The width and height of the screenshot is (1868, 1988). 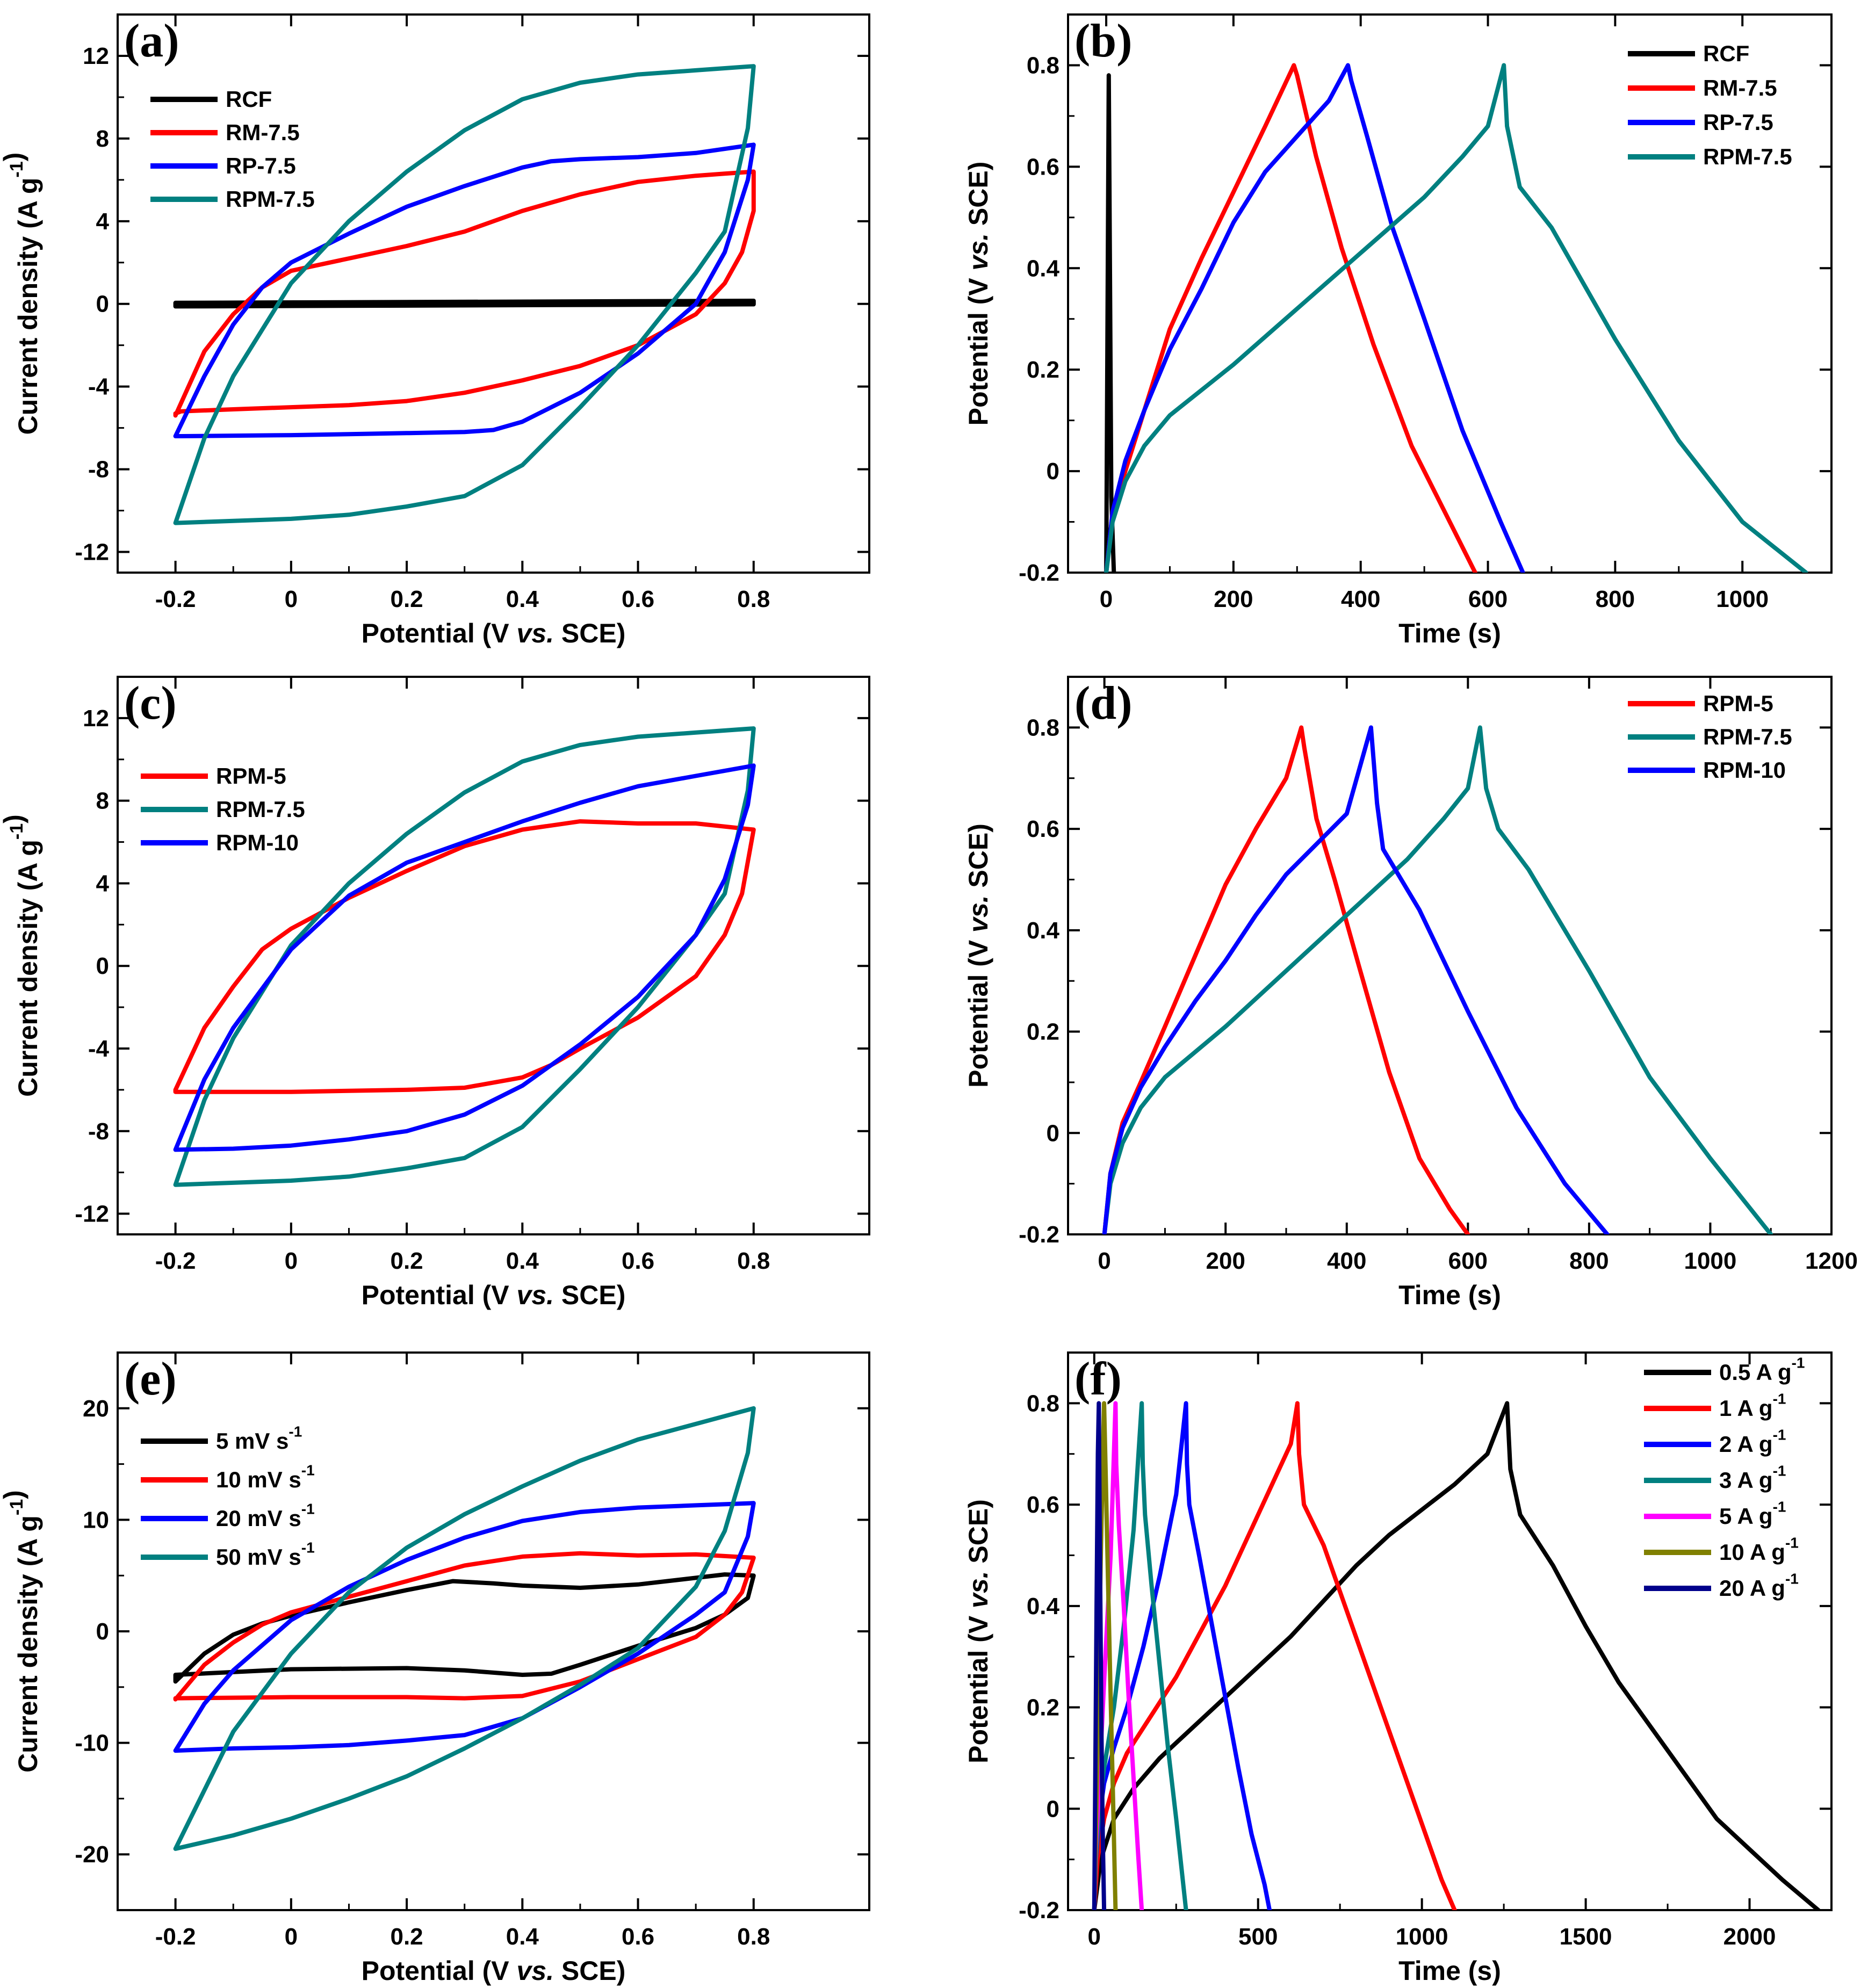 I want to click on series-line-RPM-7.5, so click(x=464, y=294).